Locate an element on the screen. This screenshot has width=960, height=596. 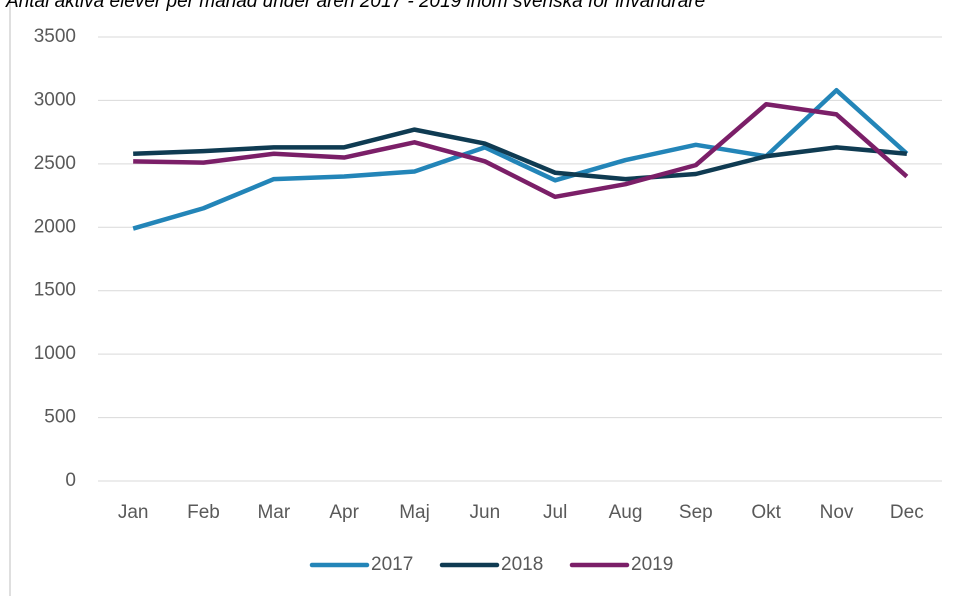
legend-label: 2017 is located at coordinates (392, 564).